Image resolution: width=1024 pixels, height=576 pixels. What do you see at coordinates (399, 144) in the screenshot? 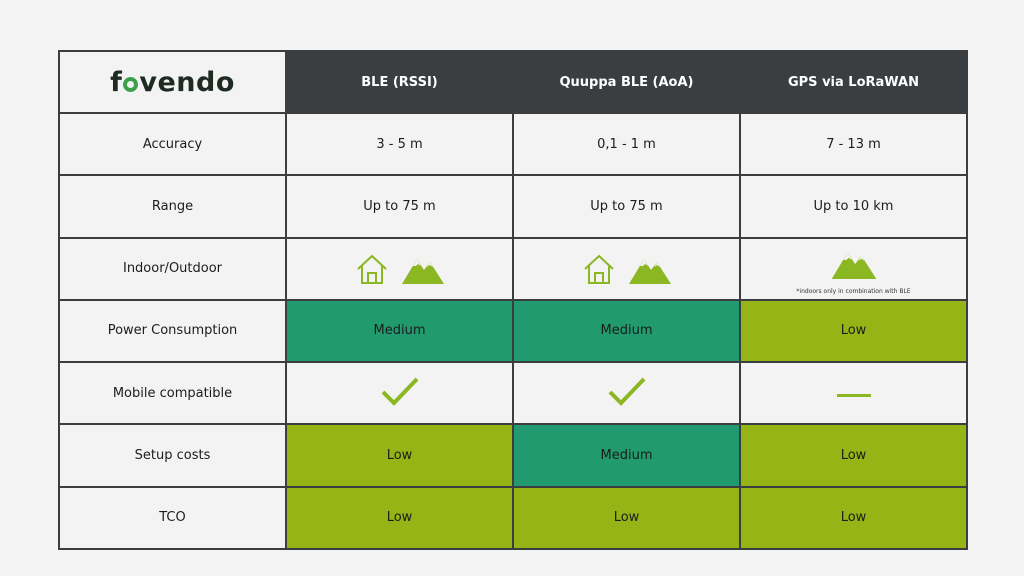
I see `cell-value: 3 - 5 m` at bounding box center [399, 144].